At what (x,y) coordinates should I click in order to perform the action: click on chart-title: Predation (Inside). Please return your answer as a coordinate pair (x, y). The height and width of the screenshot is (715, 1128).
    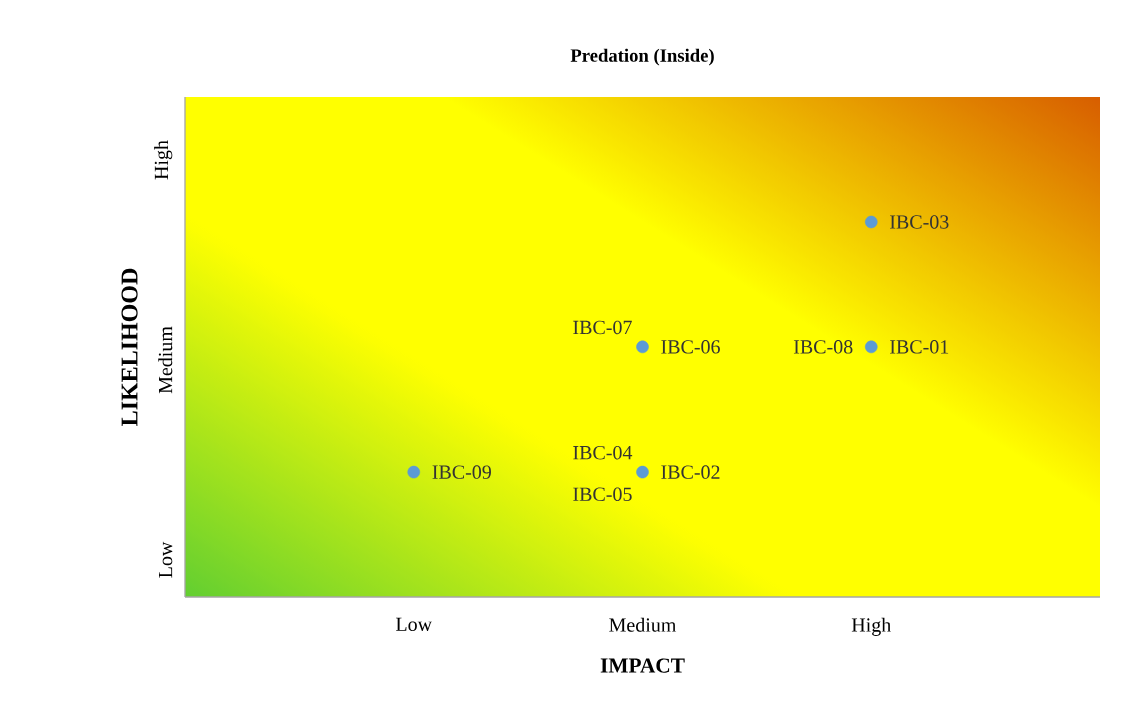
    Looking at the image, I should click on (642, 57).